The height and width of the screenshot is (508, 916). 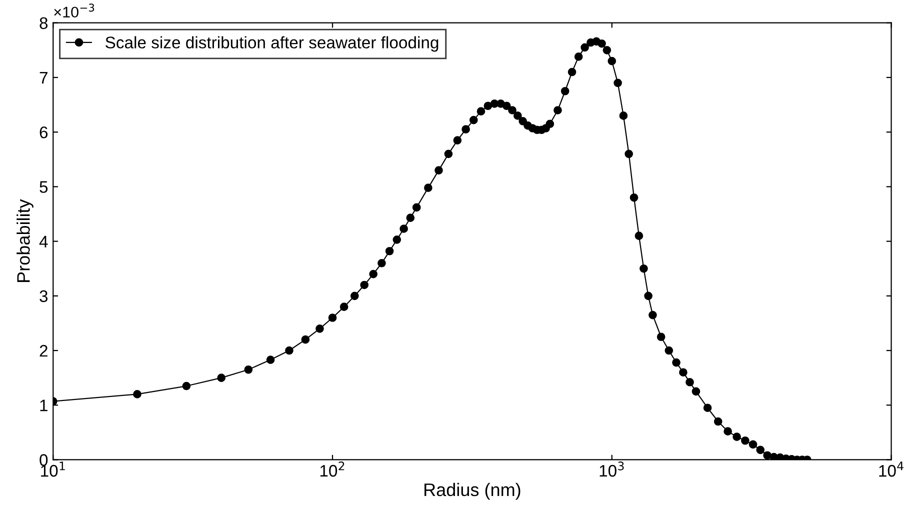 What do you see at coordinates (44, 78) in the screenshot?
I see `y-tick-label: 7` at bounding box center [44, 78].